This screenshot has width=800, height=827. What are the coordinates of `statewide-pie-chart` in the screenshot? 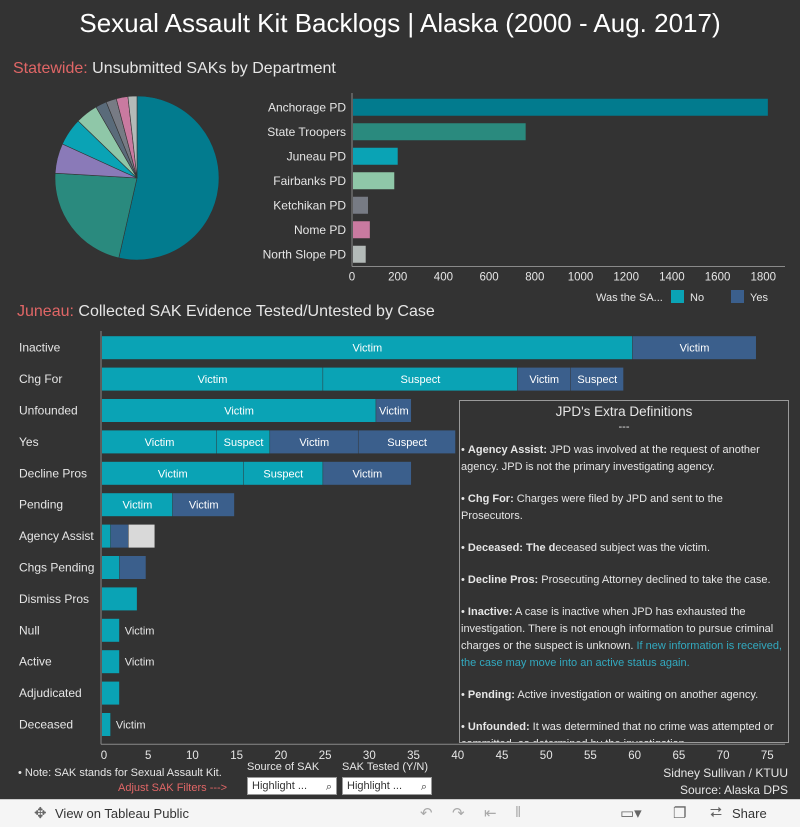 It's located at (137, 178).